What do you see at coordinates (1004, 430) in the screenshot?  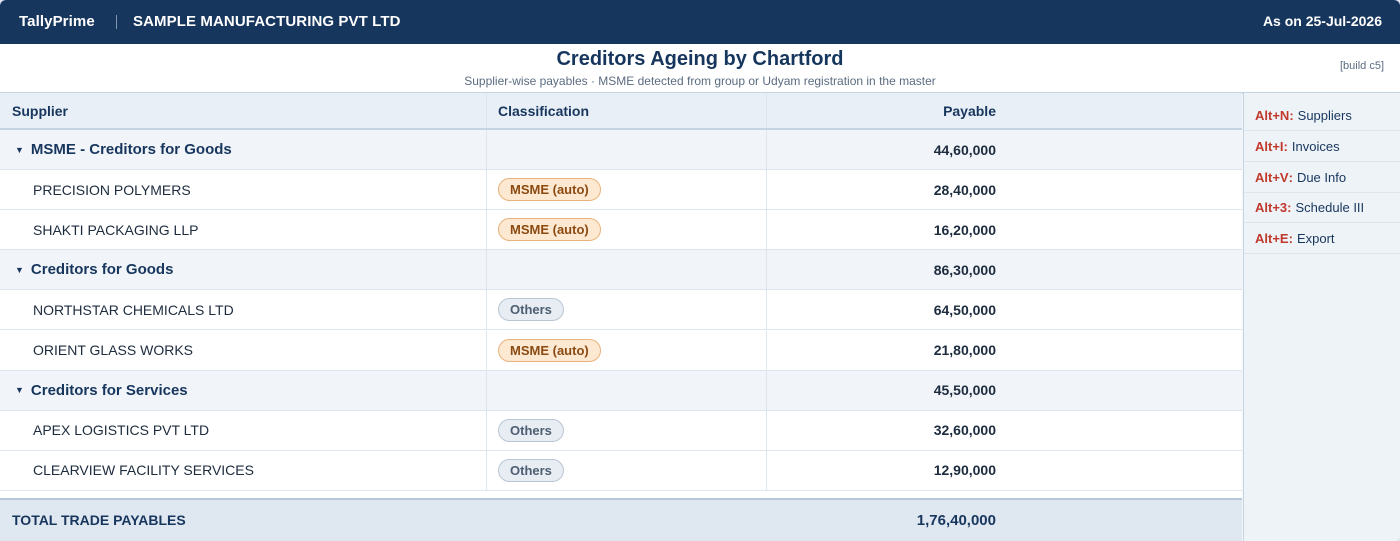 I see `payable-amount: 32,60,000` at bounding box center [1004, 430].